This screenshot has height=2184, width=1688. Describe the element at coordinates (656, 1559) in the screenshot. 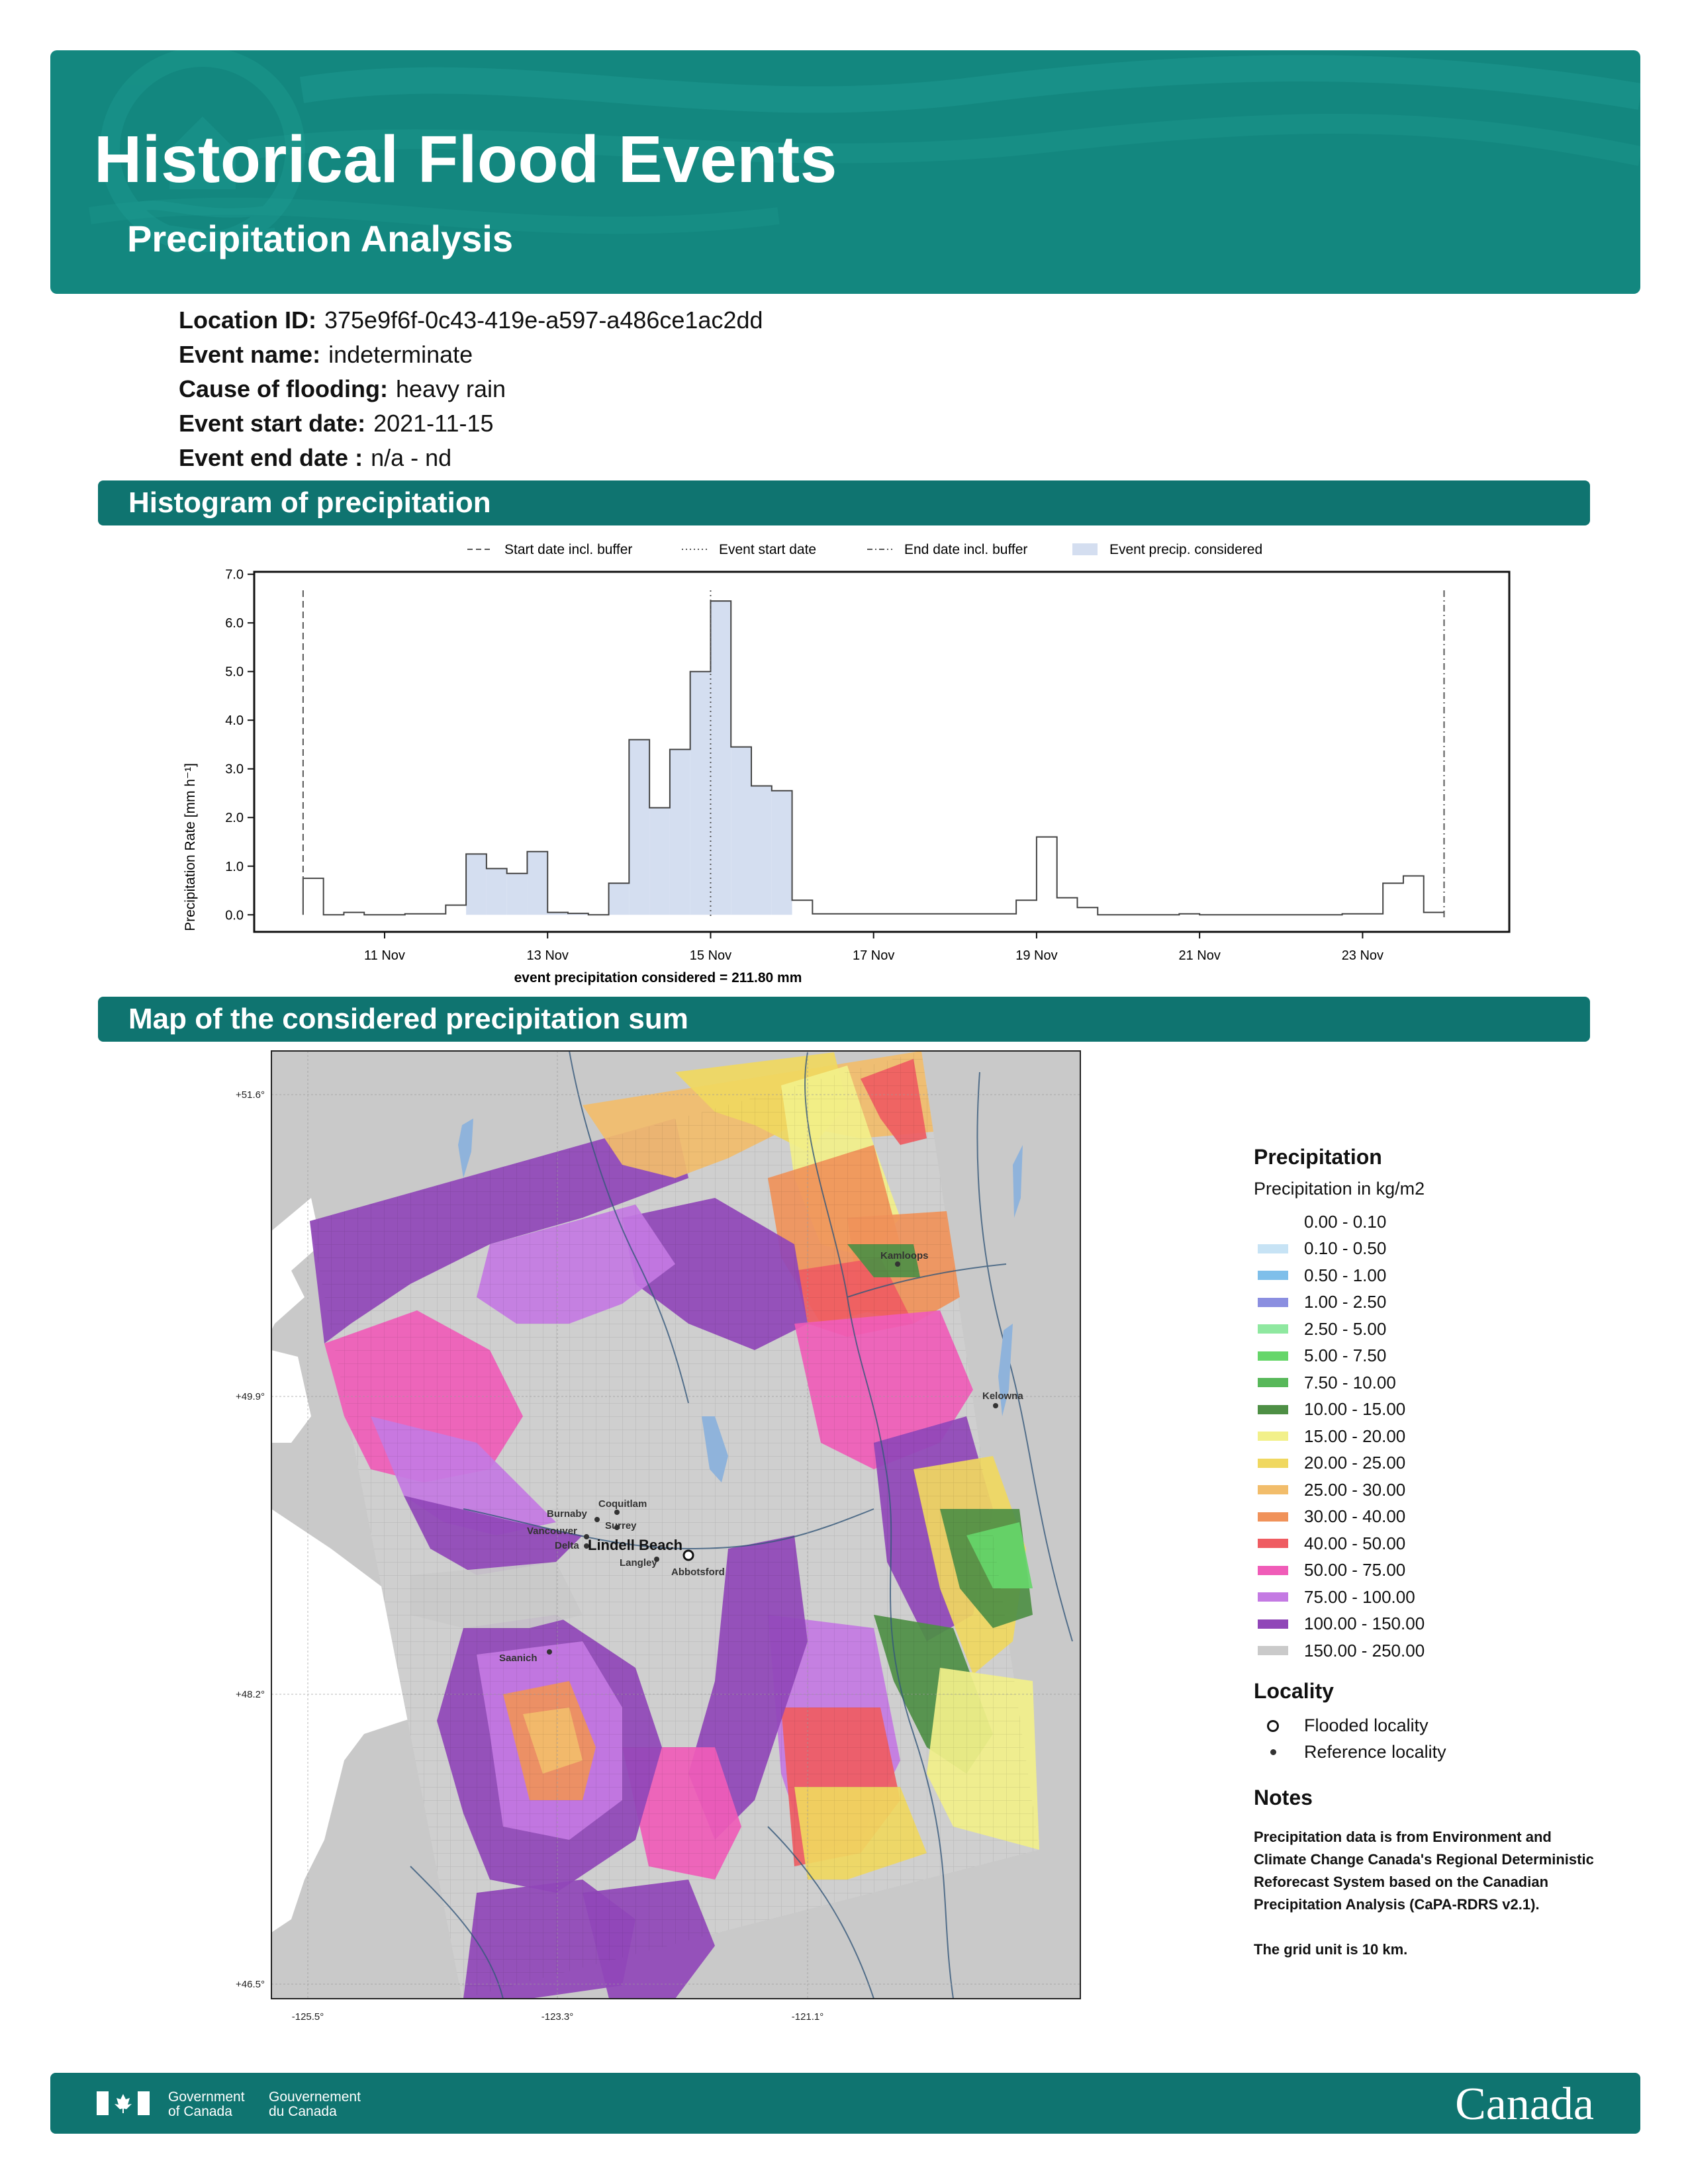

I see `langley-marker` at that location.